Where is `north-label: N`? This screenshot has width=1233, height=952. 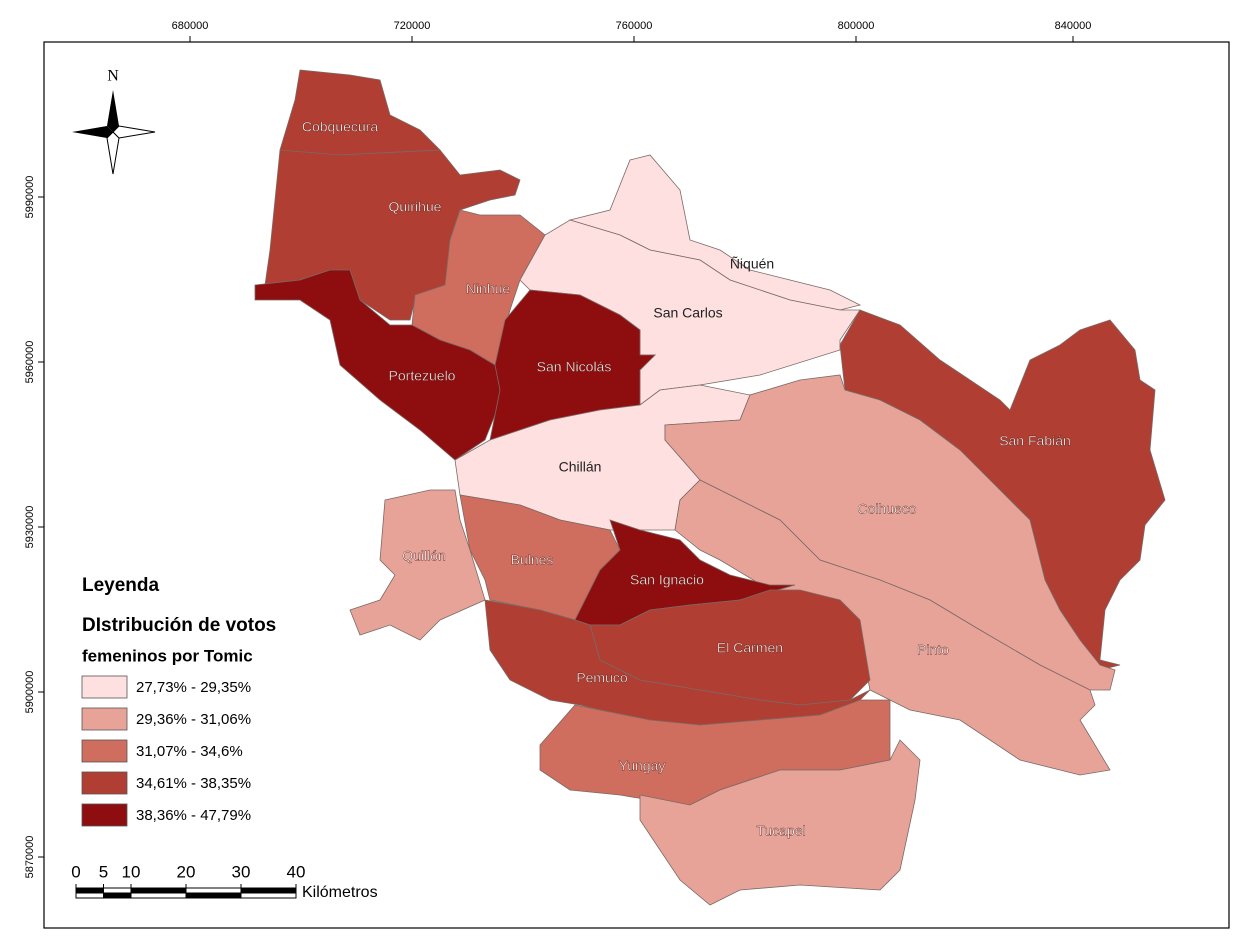
north-label: N is located at coordinates (113, 76).